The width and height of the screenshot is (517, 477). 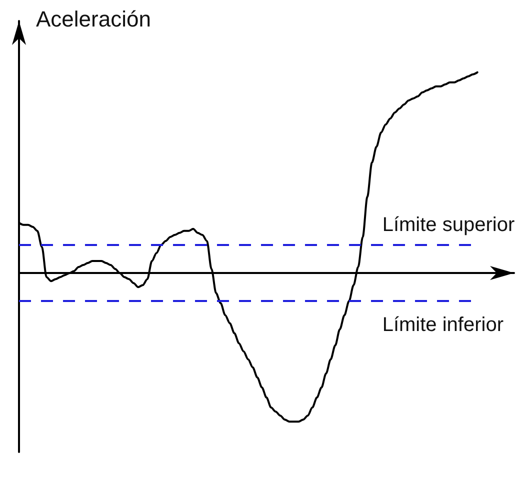 What do you see at coordinates (93, 19) in the screenshot?
I see `y-axis-title: Aceleración` at bounding box center [93, 19].